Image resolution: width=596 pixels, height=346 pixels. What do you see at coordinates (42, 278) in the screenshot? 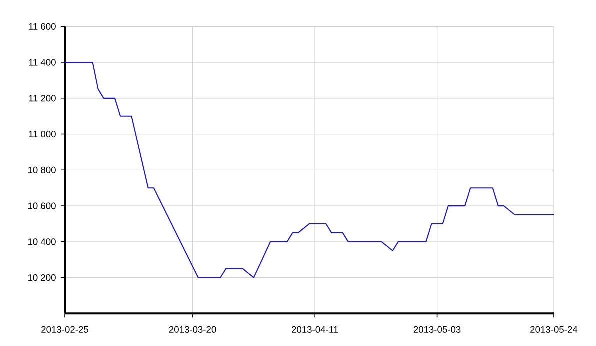
I see `y-tick-label: 10 200` at bounding box center [42, 278].